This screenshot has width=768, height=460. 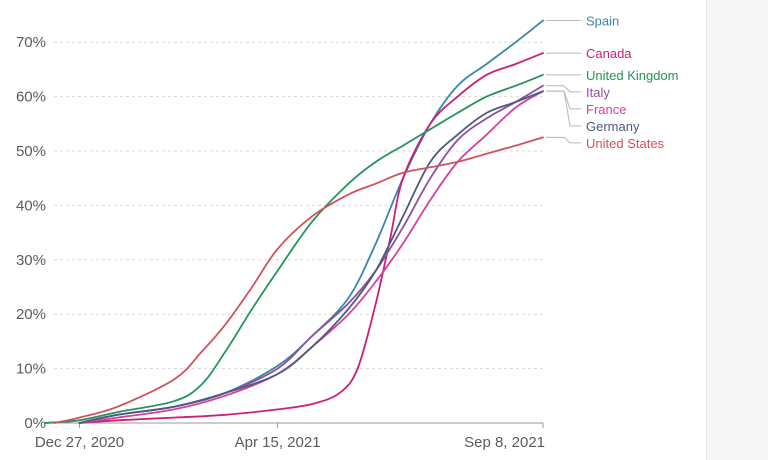 I want to click on y-tick-label: 70%, so click(x=31, y=42).